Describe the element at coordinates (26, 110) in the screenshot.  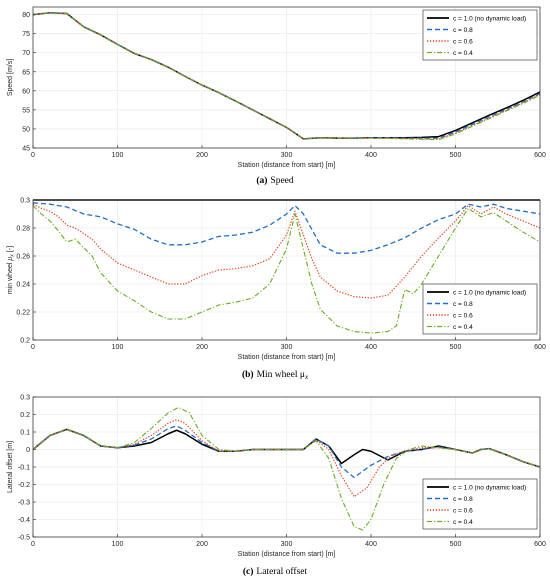
I see `y-tick-label: 55` at that location.